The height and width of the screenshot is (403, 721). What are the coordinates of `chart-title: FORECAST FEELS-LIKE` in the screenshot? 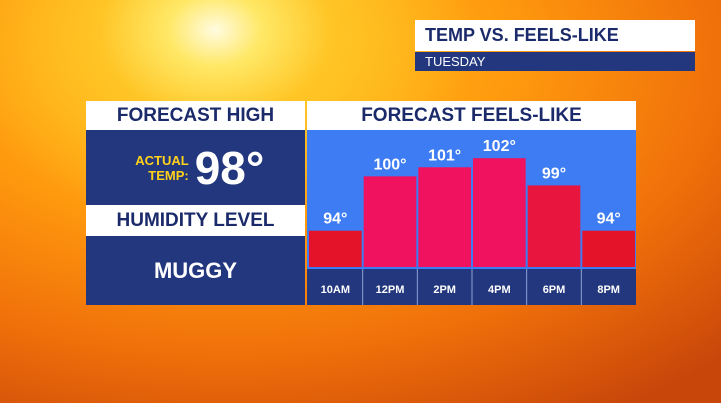 It's located at (471, 115).